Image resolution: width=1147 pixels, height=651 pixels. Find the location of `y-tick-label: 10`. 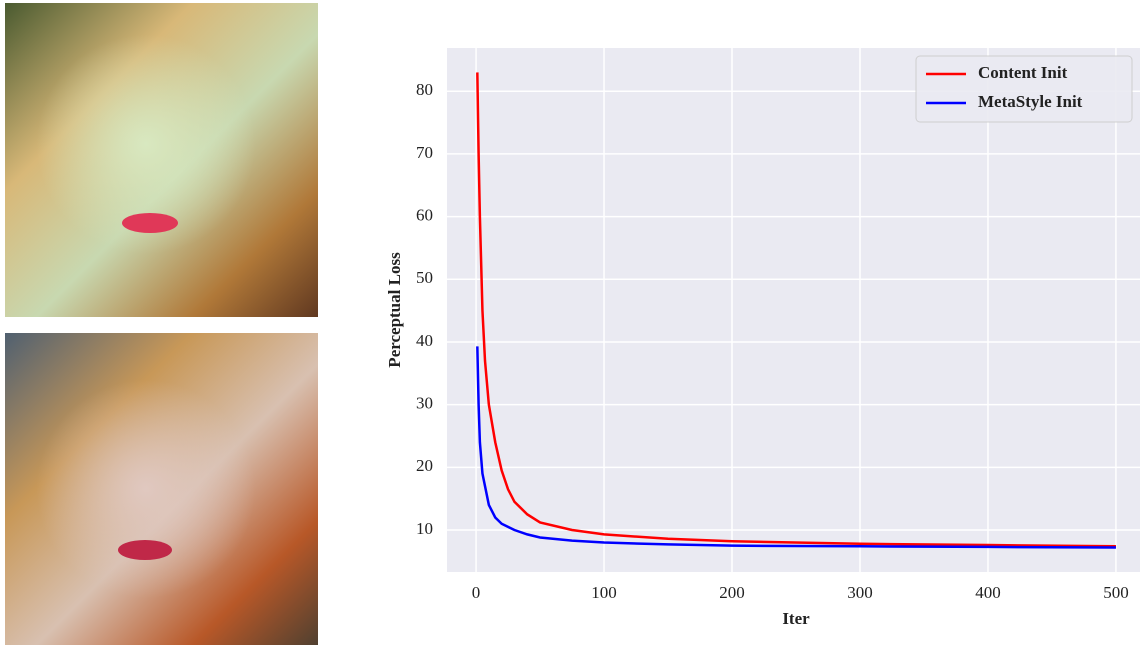

y-tick-label: 10 is located at coordinates (424, 528).